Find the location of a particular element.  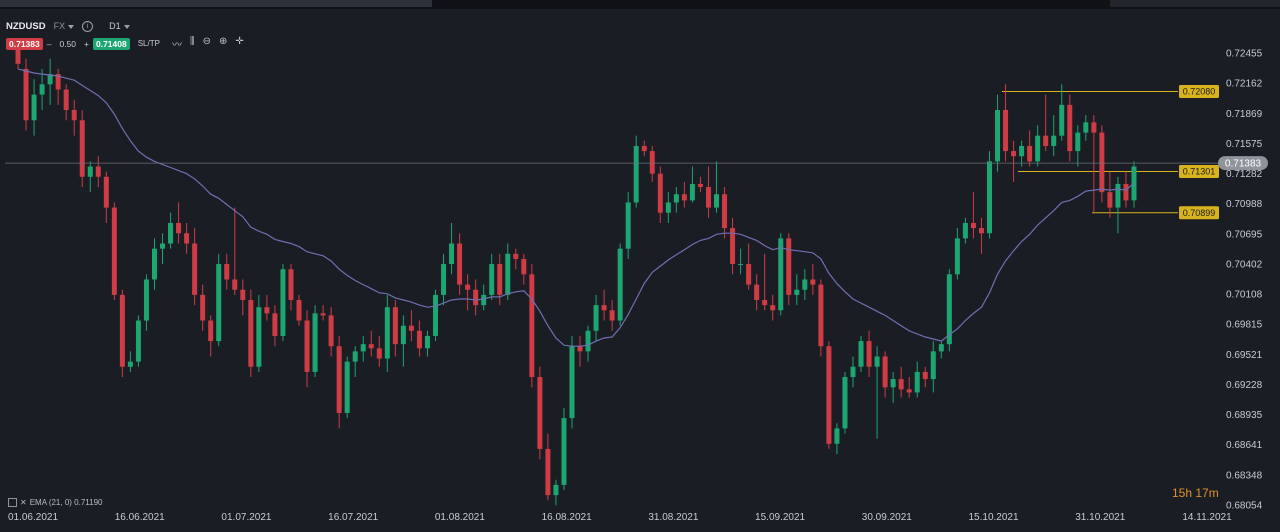

x-tick-label: 30.09.2021 is located at coordinates (887, 517).